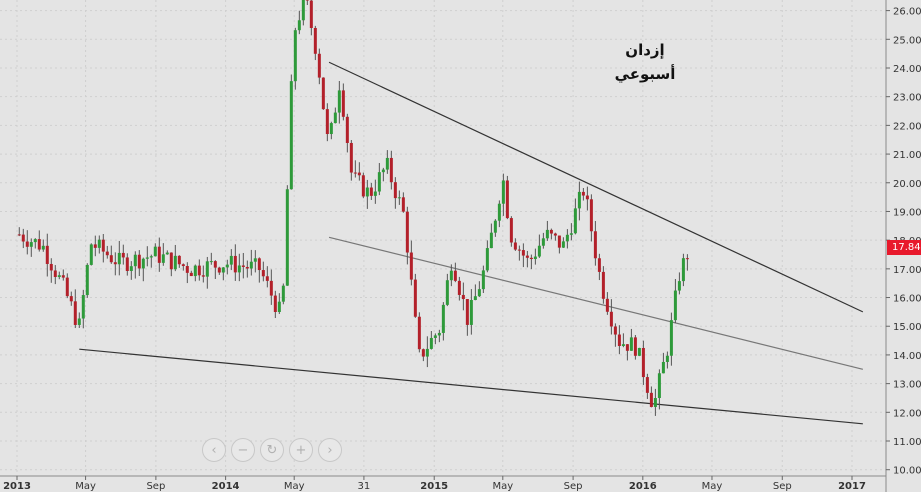 This screenshot has height=492, width=921. I want to click on y-tick-label: 11.00, so click(907, 442).